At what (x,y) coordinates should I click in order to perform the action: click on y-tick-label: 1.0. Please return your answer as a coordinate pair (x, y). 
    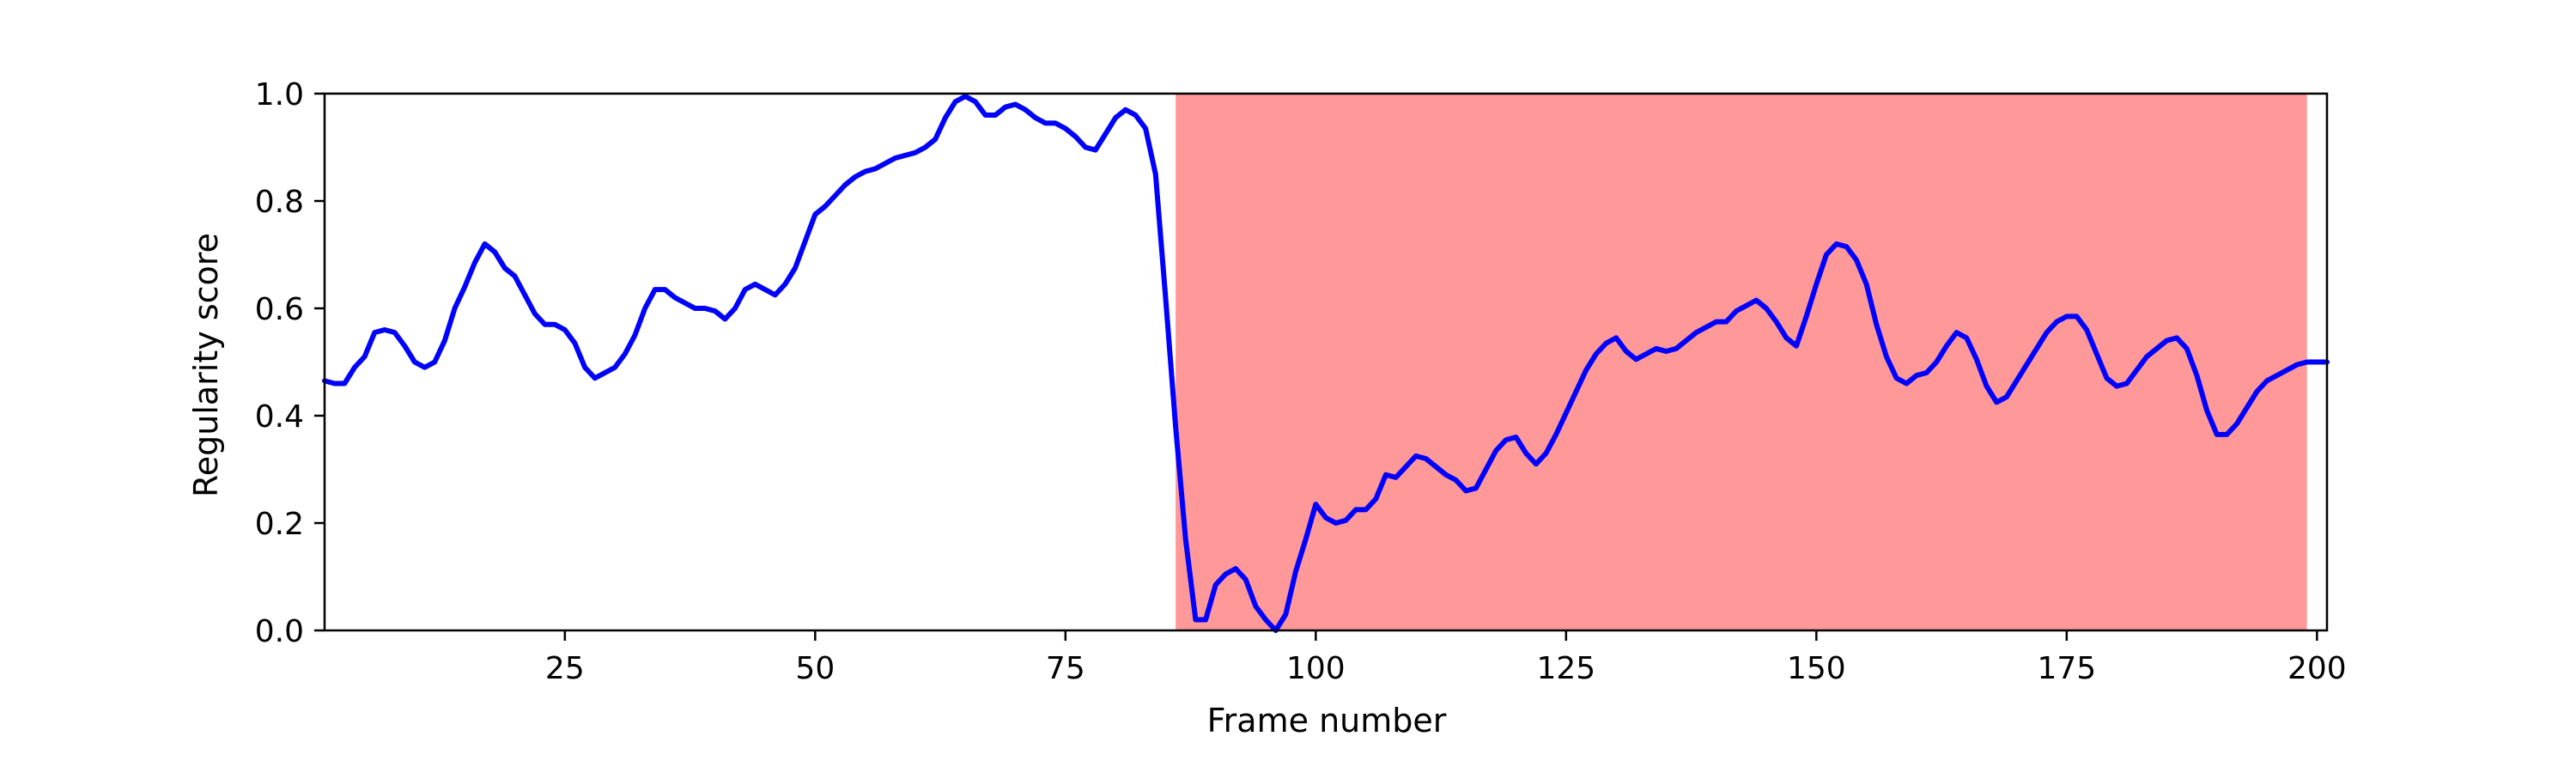
    Looking at the image, I should click on (280, 95).